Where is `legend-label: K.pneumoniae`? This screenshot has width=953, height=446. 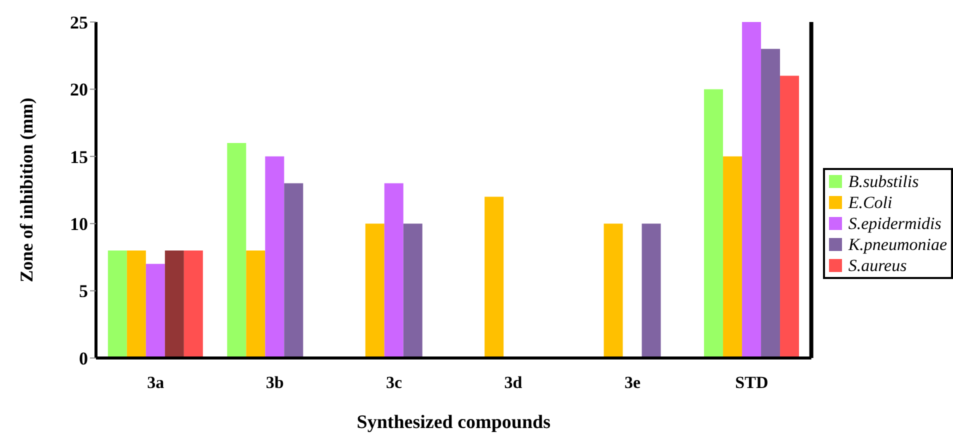
legend-label: K.pneumoniae is located at coordinates (897, 244).